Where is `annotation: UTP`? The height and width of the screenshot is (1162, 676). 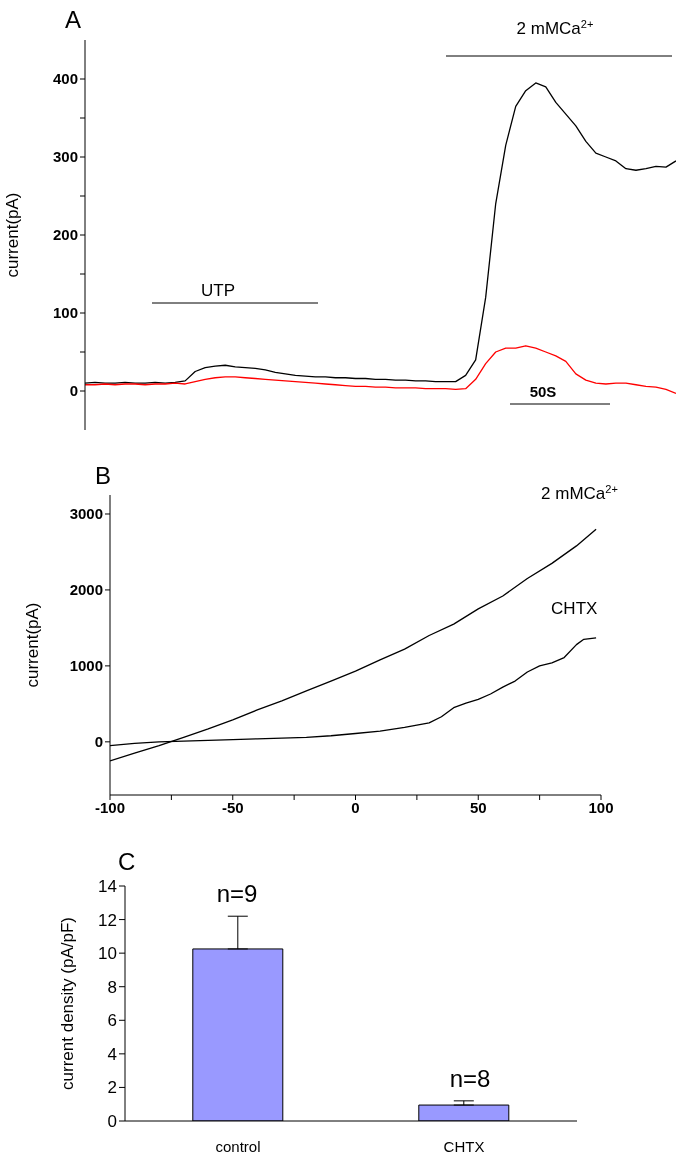 annotation: UTP is located at coordinates (218, 290).